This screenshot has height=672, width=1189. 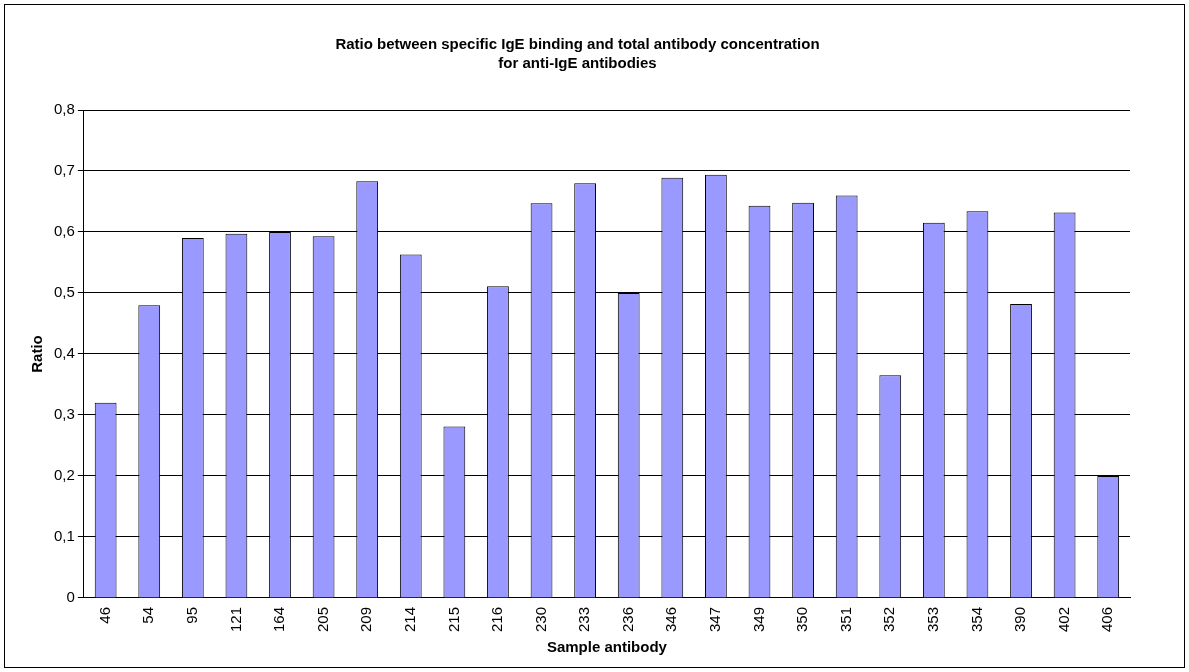 I want to click on y-tick-label: 0,1, so click(x=64, y=536).